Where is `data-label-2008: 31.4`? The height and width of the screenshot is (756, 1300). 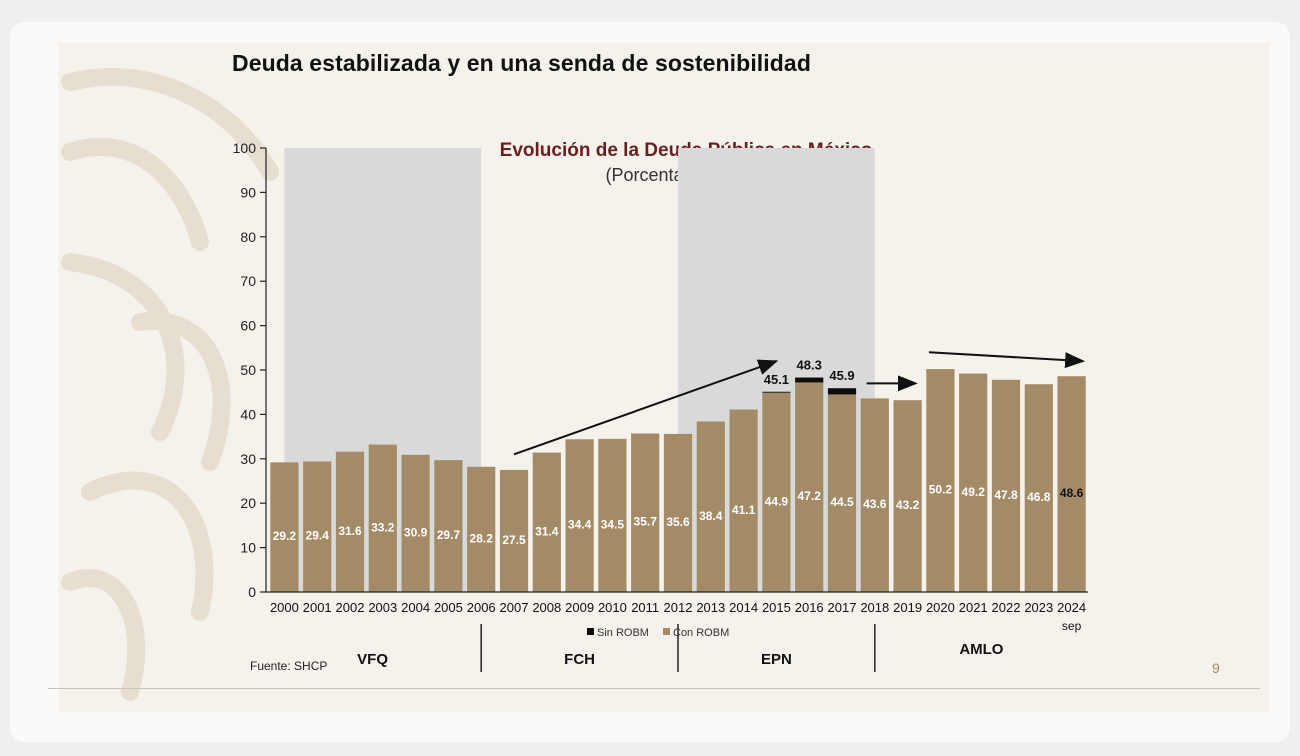
data-label-2008: 31.4 is located at coordinates (547, 531).